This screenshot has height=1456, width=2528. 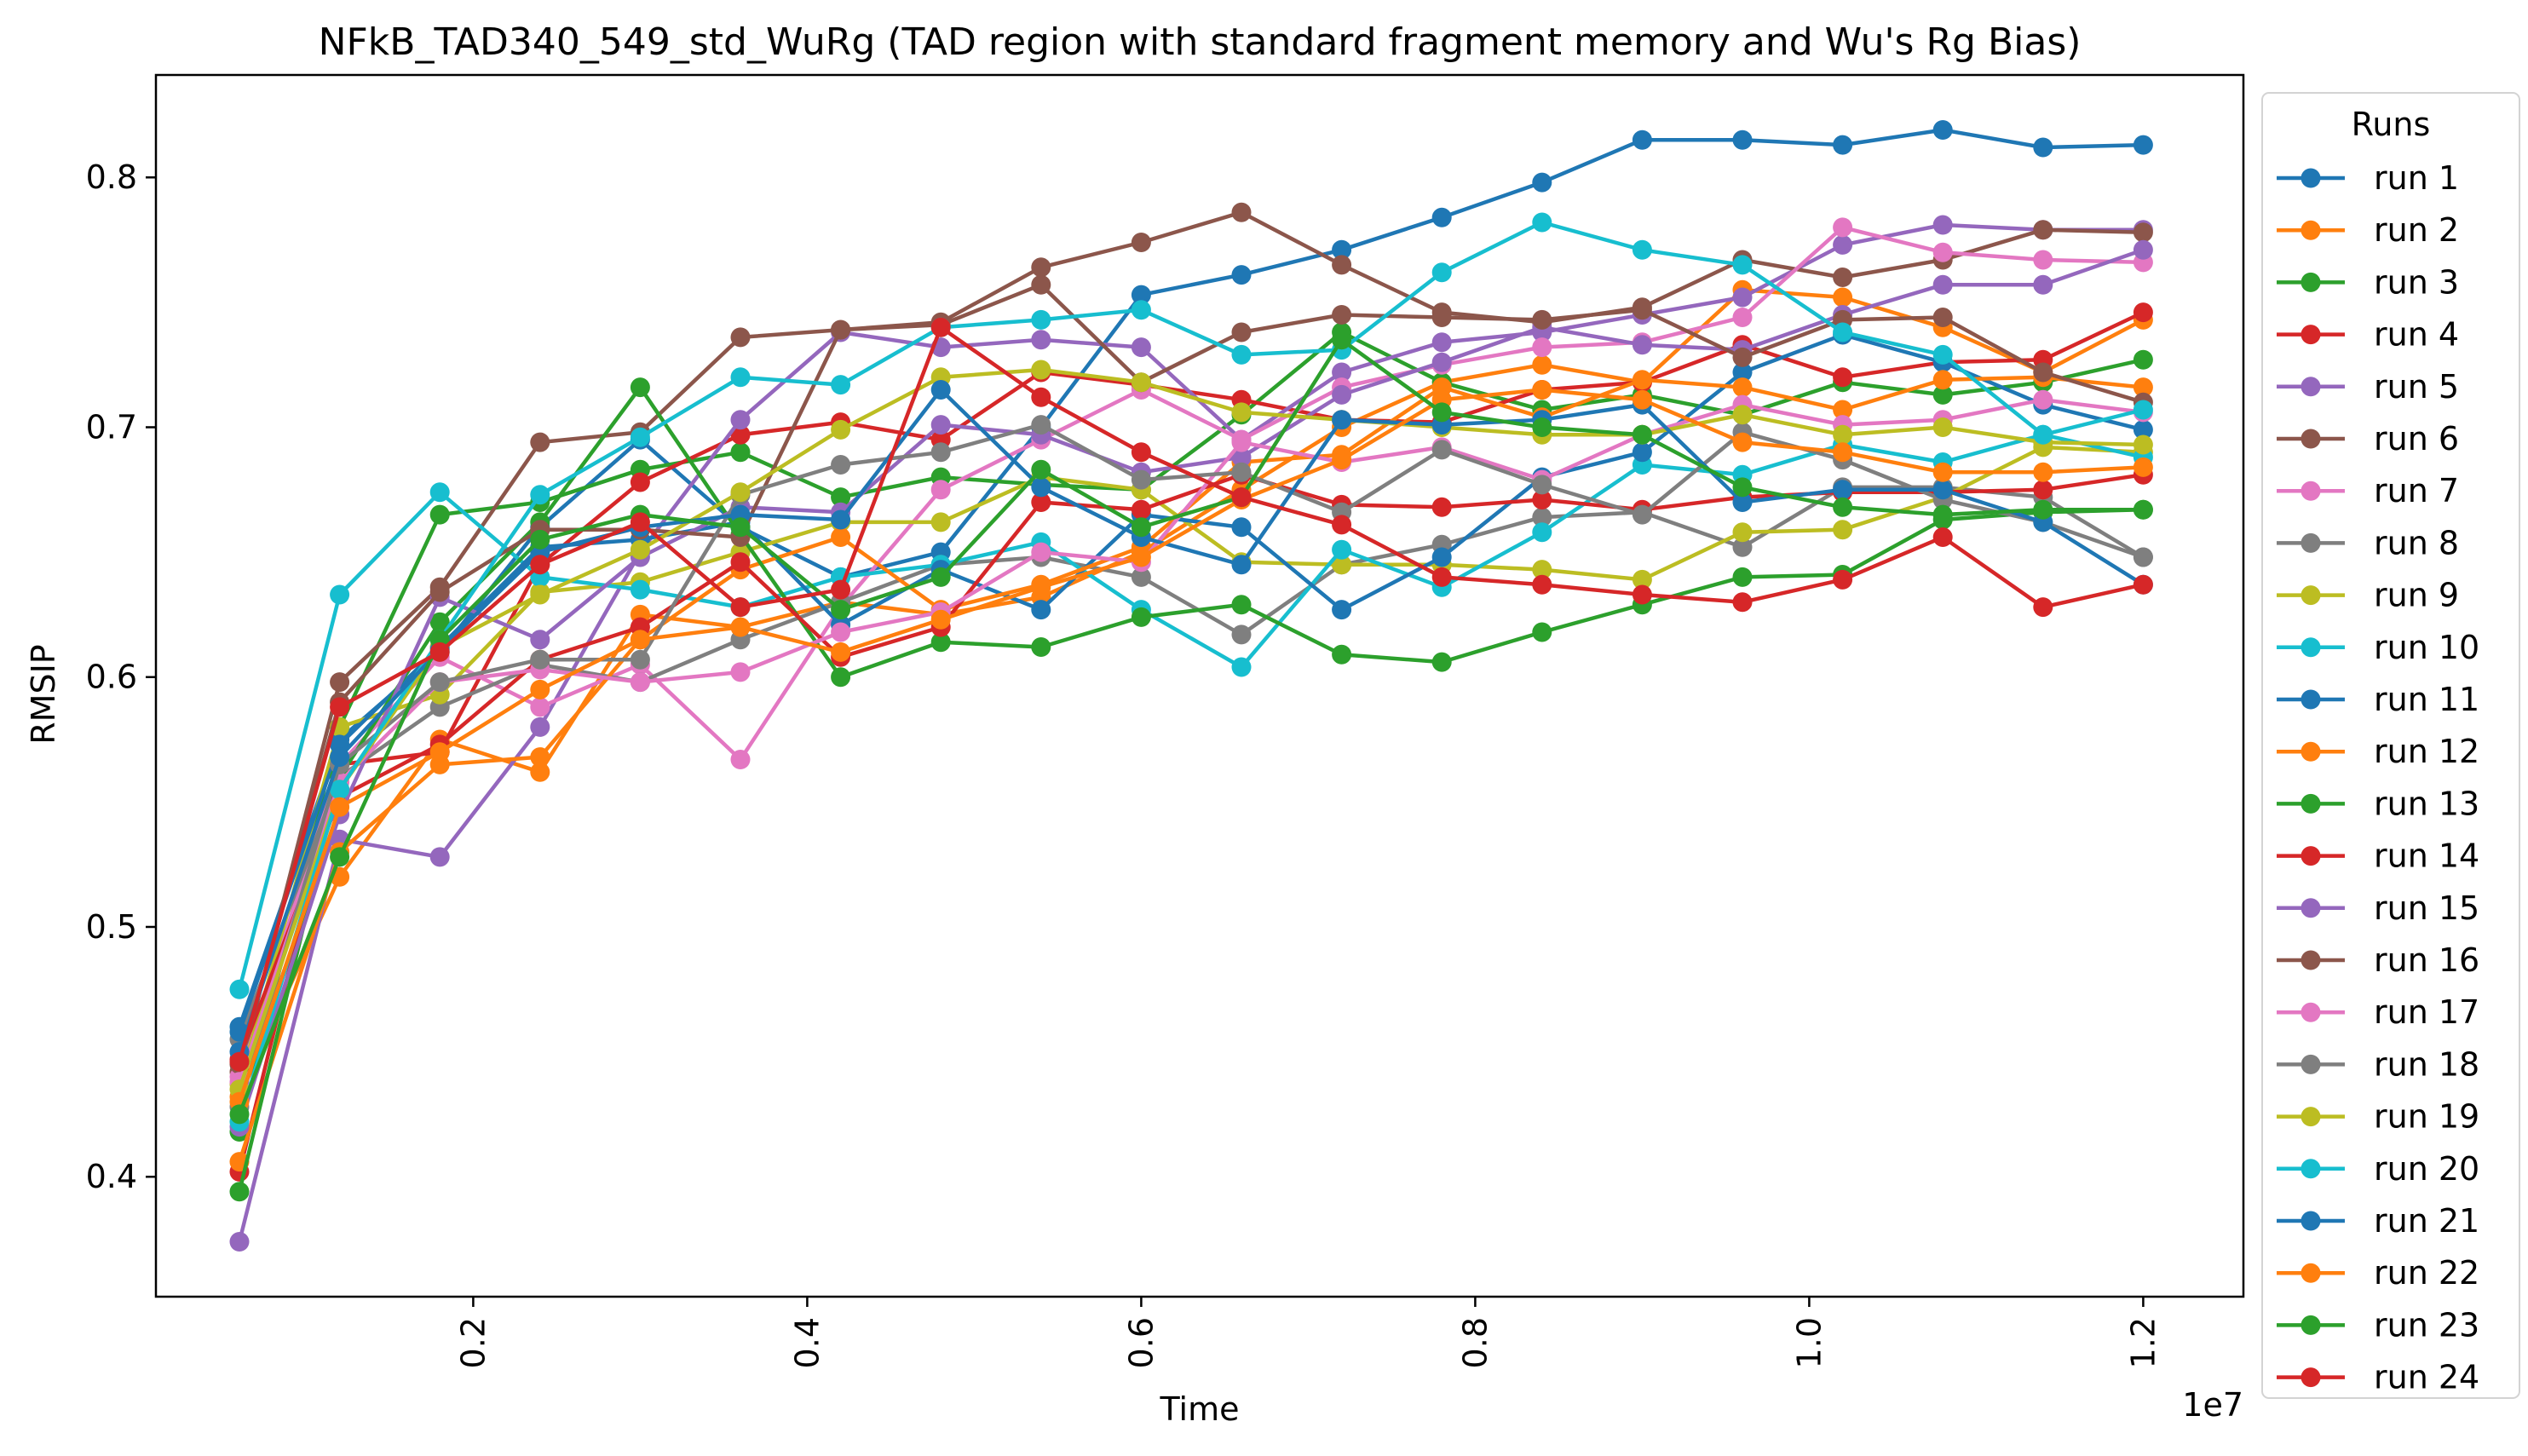 I want to click on legend-label: run 14, so click(x=2426, y=856).